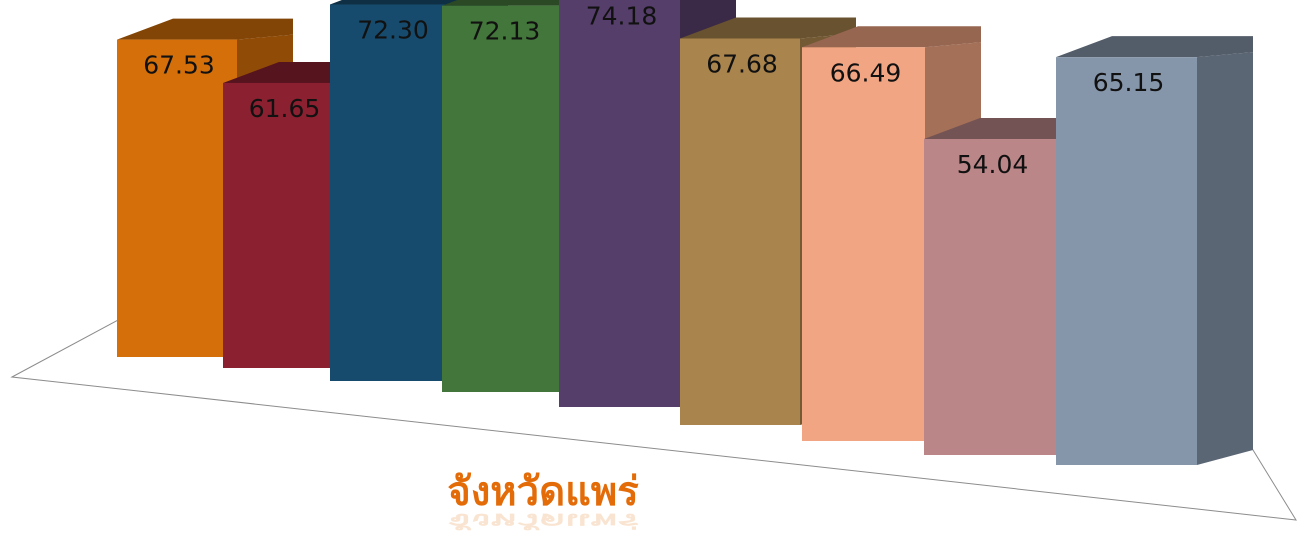 Image resolution: width=1302 pixels, height=533 pixels. Describe the element at coordinates (542, 520) in the screenshot. I see `category-label-reflection: จังหวัดแพร่` at that location.